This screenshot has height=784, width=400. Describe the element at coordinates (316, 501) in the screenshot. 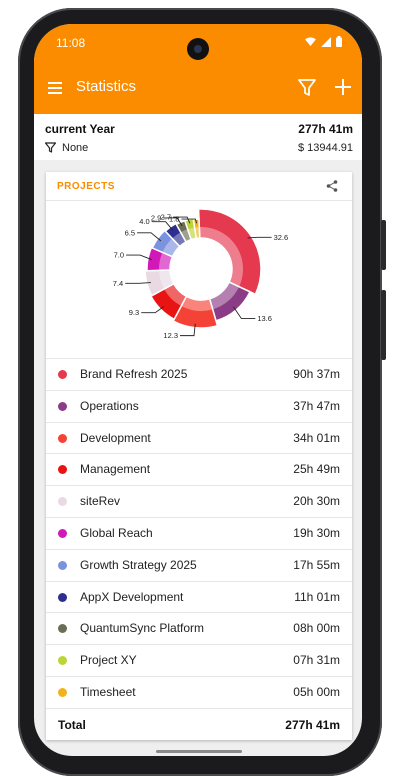

I see `project-time: 20h 30m` at that location.